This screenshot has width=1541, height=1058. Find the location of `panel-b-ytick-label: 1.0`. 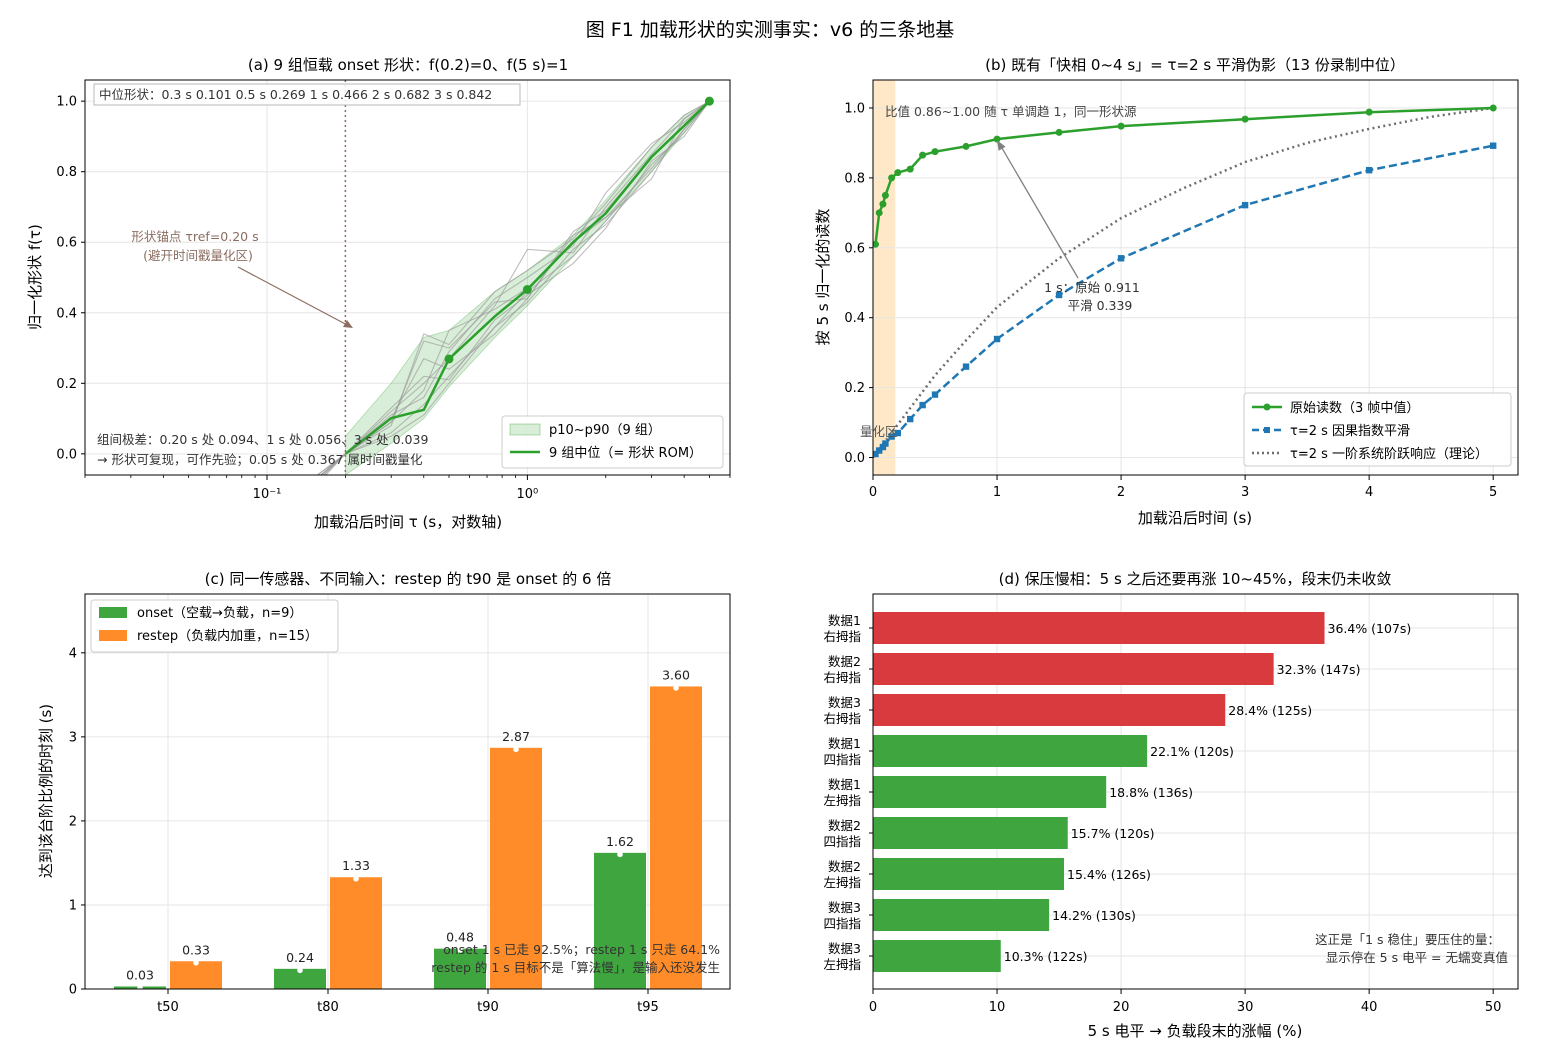

panel-b-ytick-label: 1.0 is located at coordinates (854, 108).